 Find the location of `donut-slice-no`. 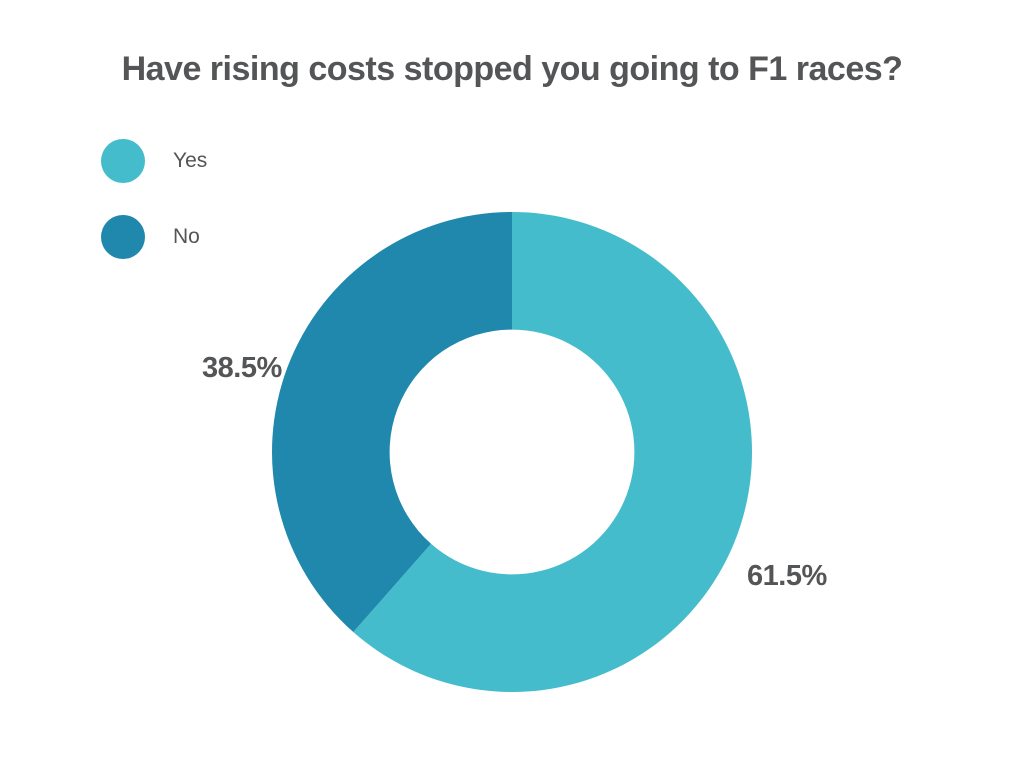

donut-slice-no is located at coordinates (392, 422).